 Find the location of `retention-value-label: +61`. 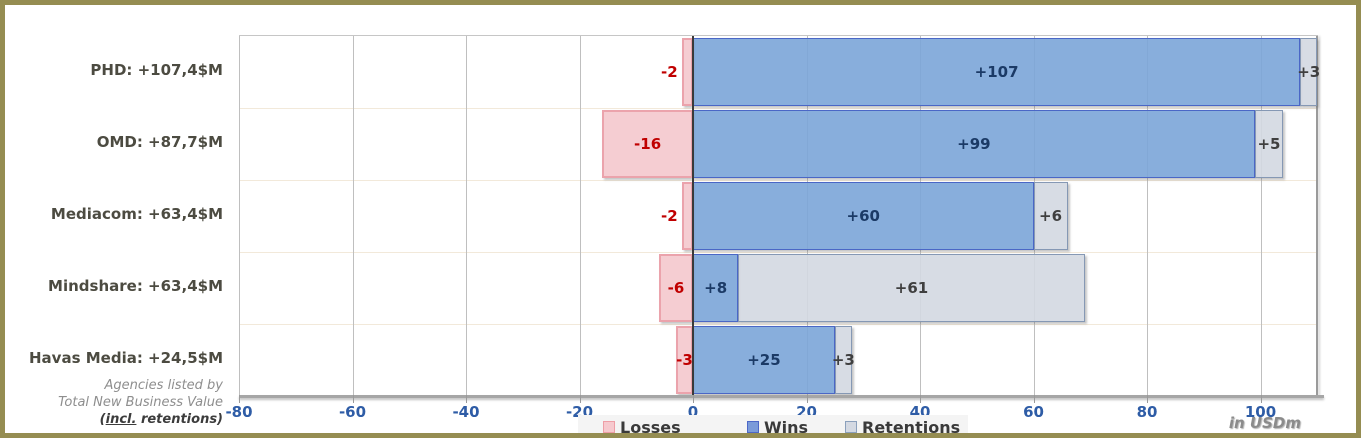

retention-value-label: +61 is located at coordinates (911, 288).